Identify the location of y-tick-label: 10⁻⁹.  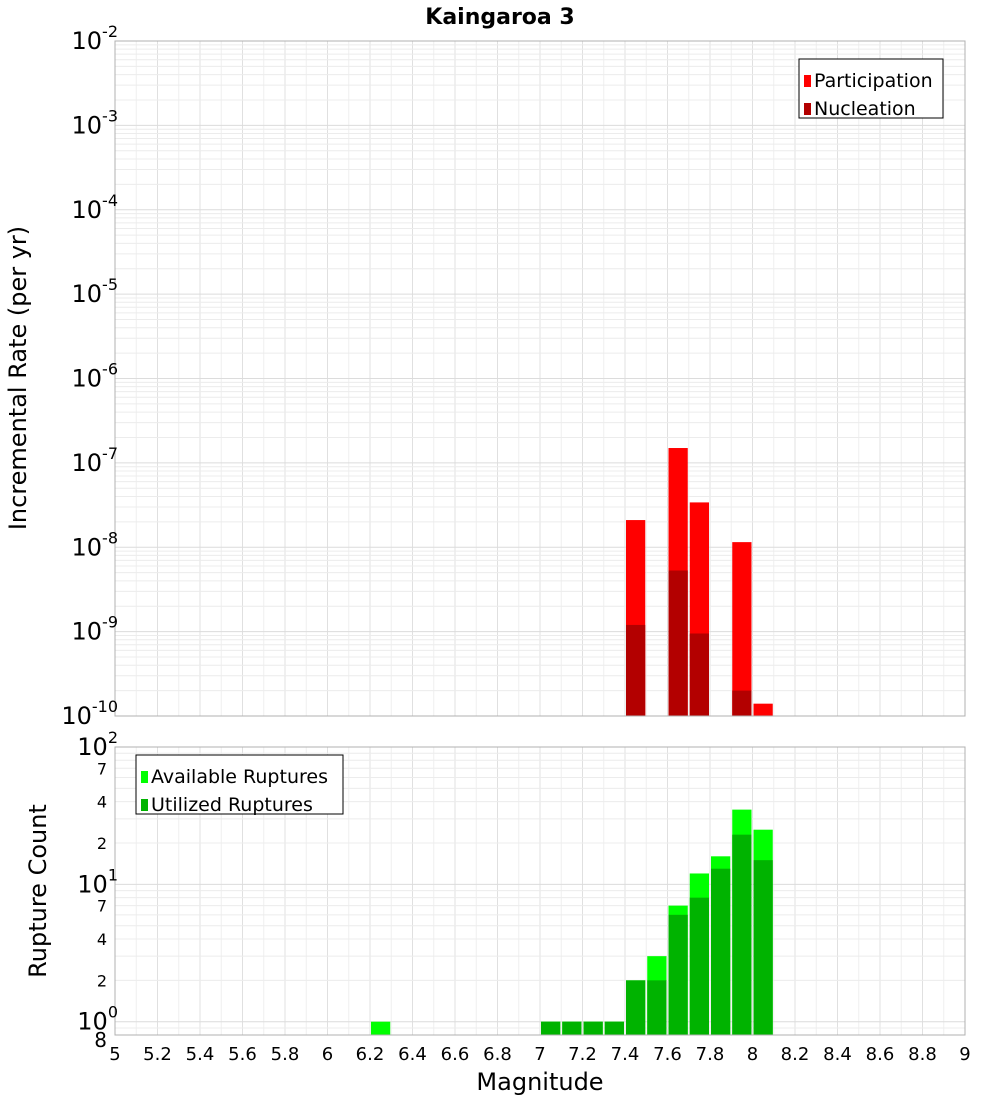
(95, 629).